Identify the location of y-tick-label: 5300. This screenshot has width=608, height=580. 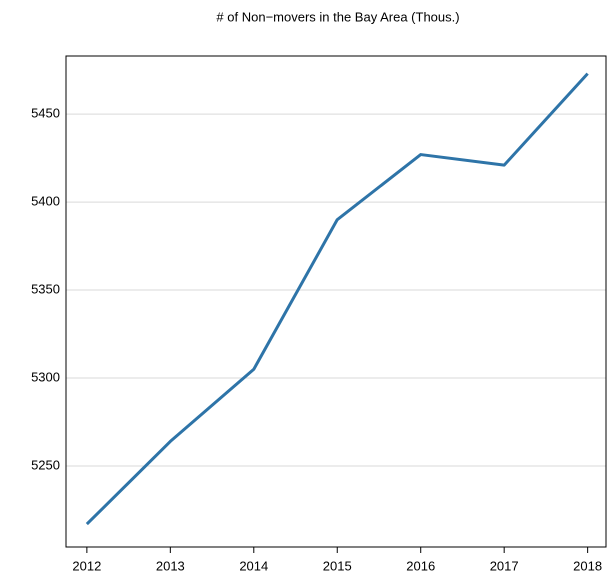
(45, 376).